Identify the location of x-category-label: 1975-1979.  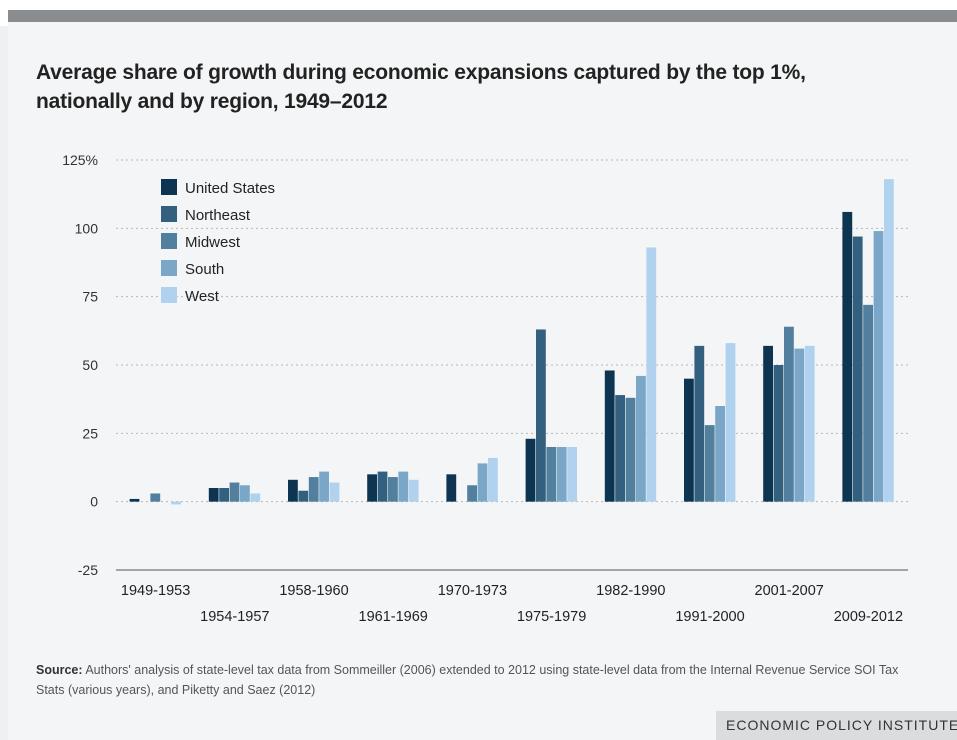
(551, 617).